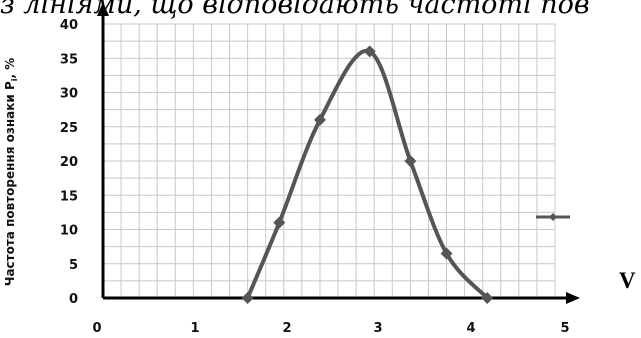 This screenshot has height=338, width=641. What do you see at coordinates (470, 328) in the screenshot?
I see `x-tick-label: 4` at bounding box center [470, 328].